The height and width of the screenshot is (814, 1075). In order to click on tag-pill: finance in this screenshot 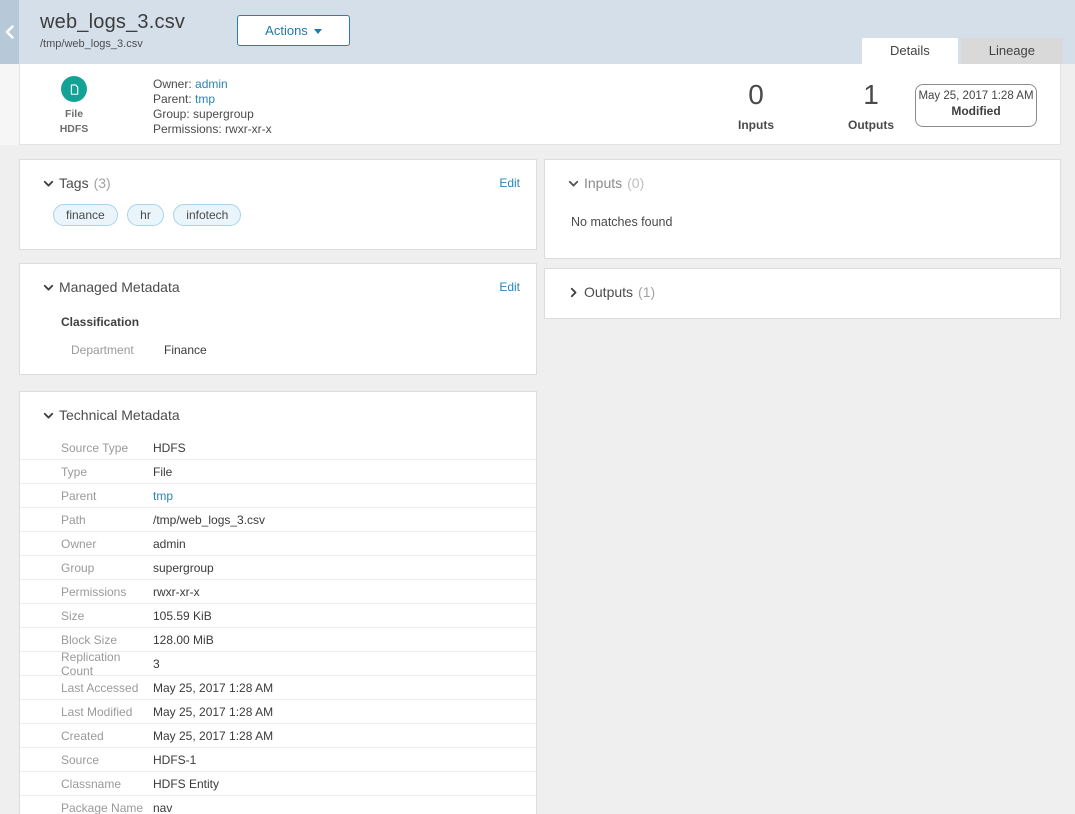, I will do `click(85, 215)`.